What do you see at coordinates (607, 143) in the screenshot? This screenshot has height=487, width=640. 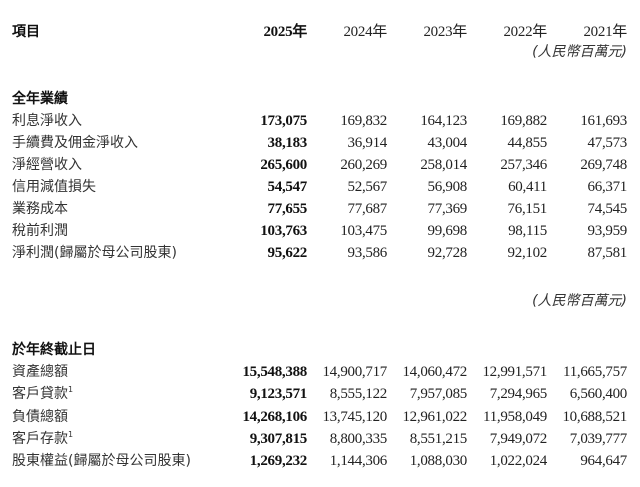 I see `value-cell-2021: 47,573` at bounding box center [607, 143].